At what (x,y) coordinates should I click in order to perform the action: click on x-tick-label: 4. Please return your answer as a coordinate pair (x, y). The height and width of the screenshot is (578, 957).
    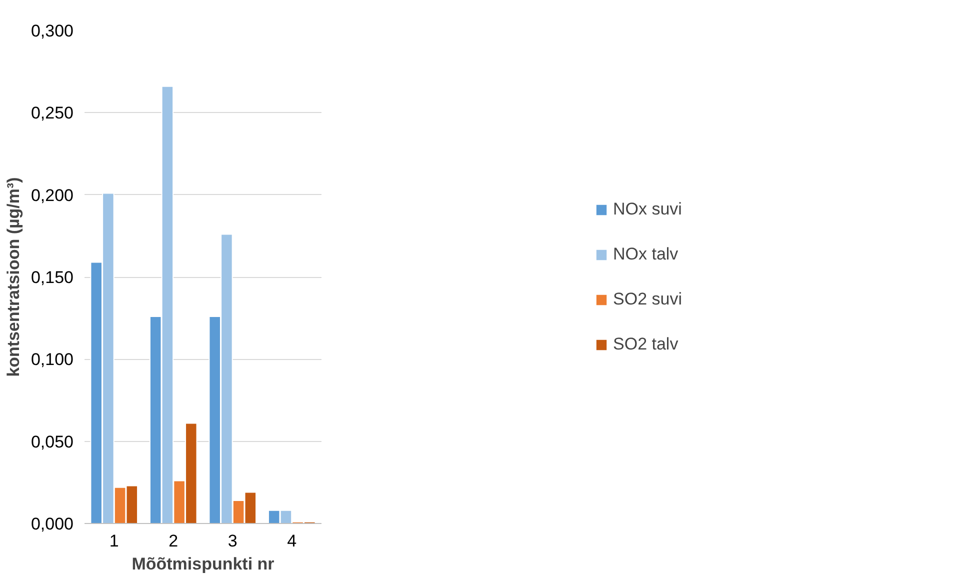
    Looking at the image, I should click on (292, 541).